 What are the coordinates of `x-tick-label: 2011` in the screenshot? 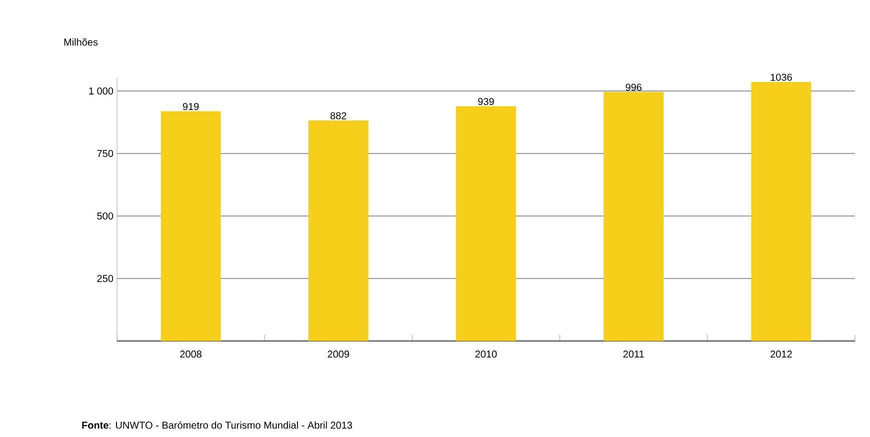 It's located at (633, 354).